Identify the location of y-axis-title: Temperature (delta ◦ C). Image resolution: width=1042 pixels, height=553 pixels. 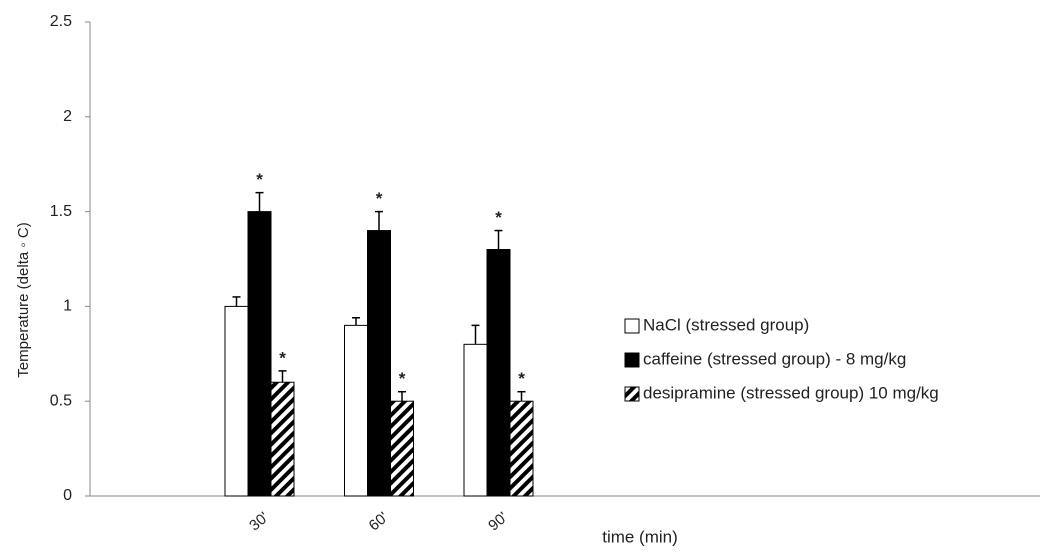
(23, 299).